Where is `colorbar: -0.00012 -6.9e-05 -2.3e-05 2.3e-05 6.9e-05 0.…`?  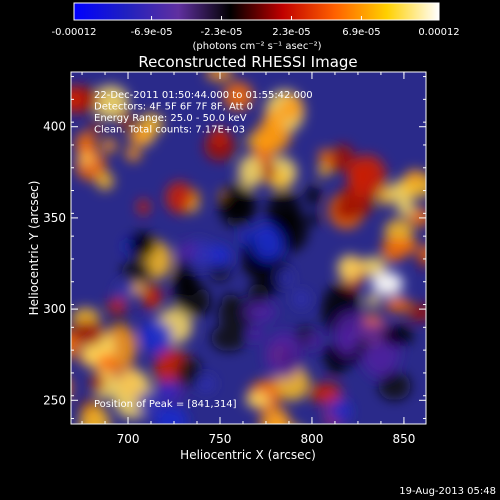
colorbar: -0.00012 -6.9e-05 -2.3e-05 2.3e-05 6.9e-05 0.… is located at coordinates (256, 27).